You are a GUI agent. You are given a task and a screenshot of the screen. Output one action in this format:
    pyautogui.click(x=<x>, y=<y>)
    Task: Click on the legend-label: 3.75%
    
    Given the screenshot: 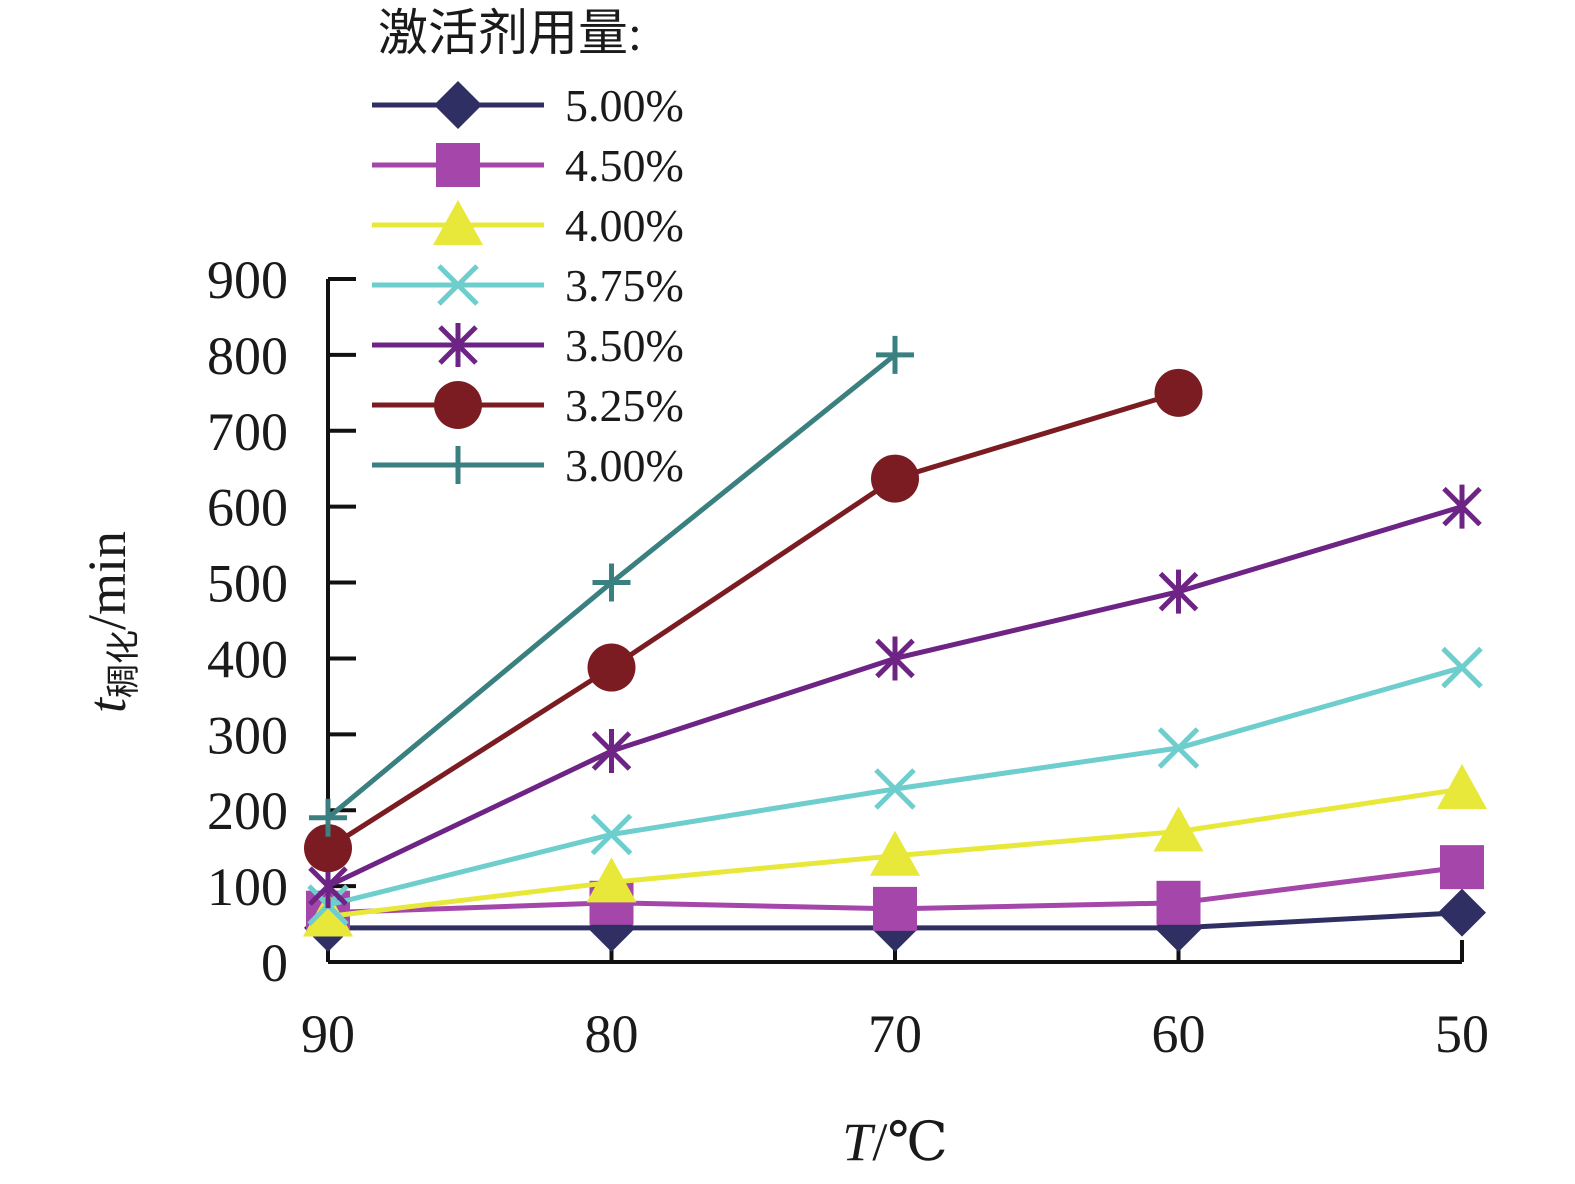 What is the action you would take?
    pyautogui.click(x=624, y=285)
    